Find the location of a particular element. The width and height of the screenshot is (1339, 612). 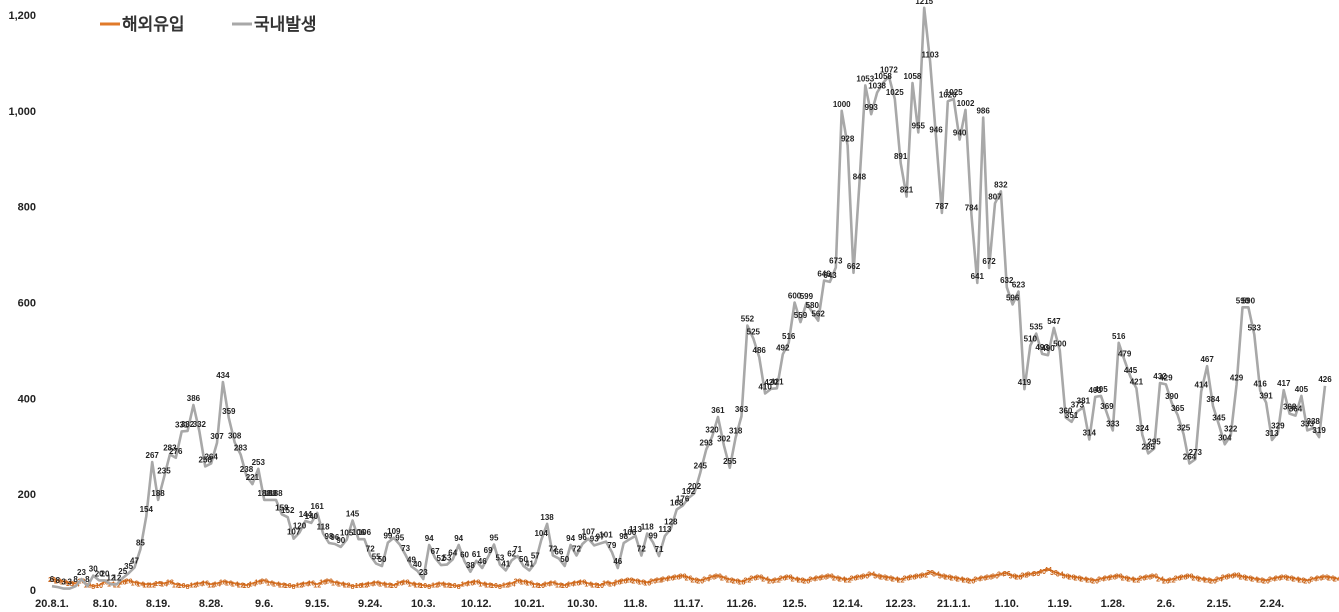

data-label: 40 is located at coordinates (1042, 572).